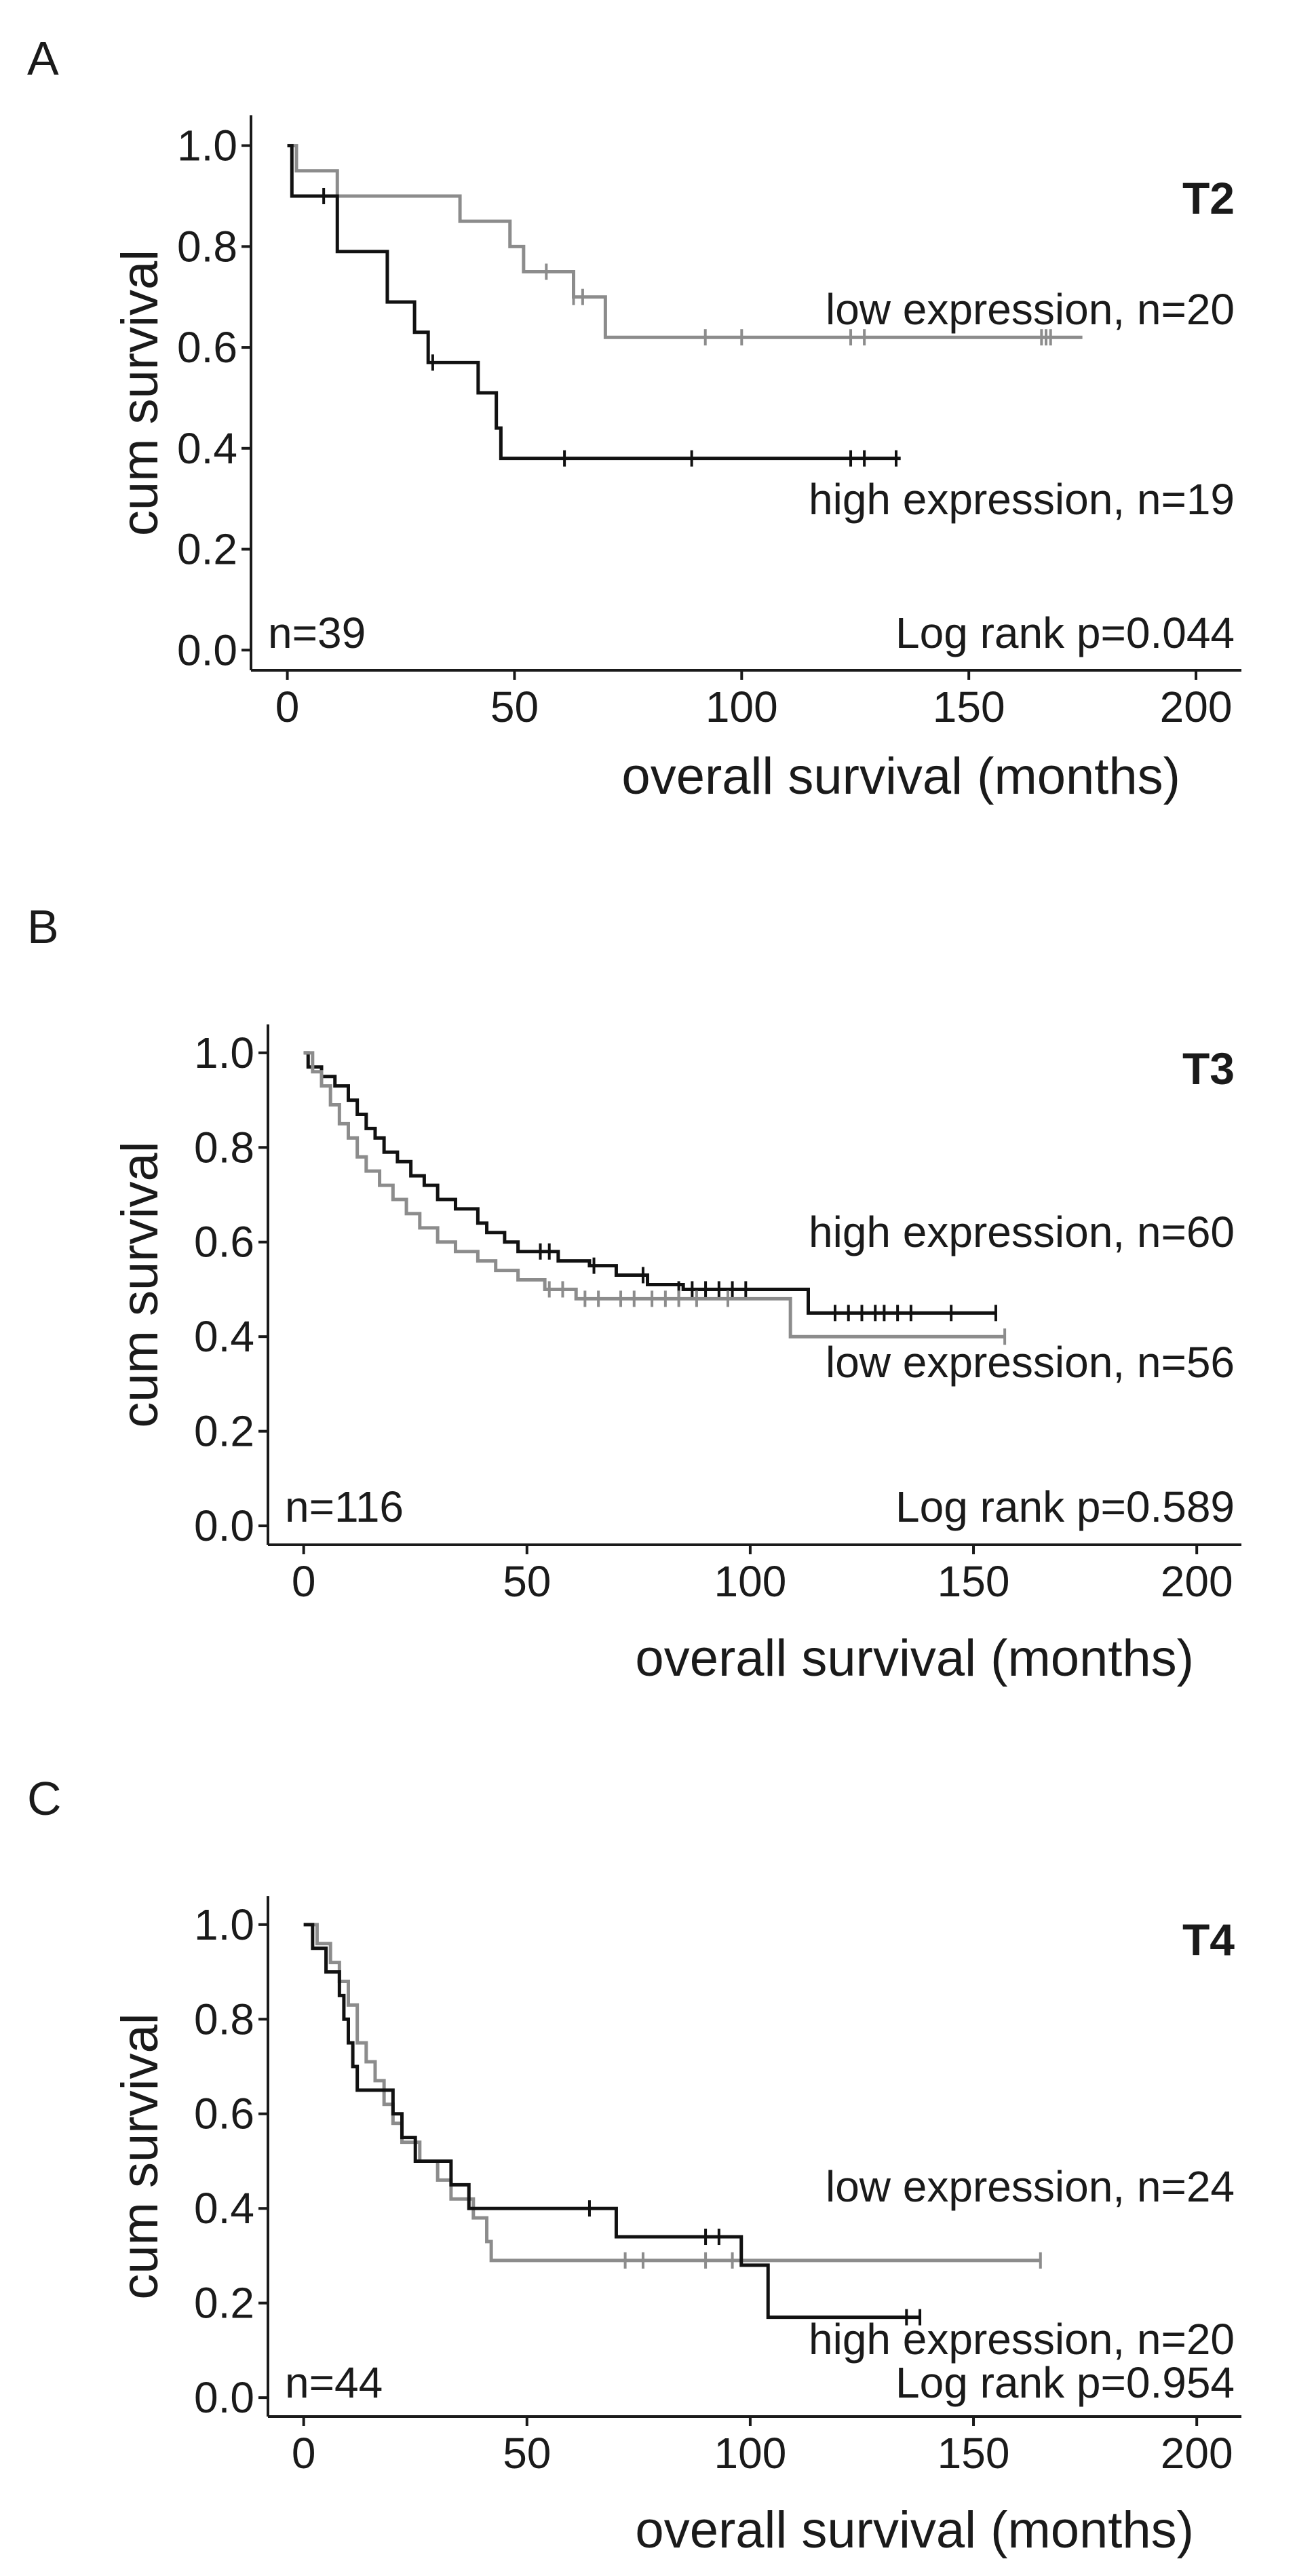 This screenshot has width=1314, height=2576. I want to click on n-label: n=39, so click(317, 633).